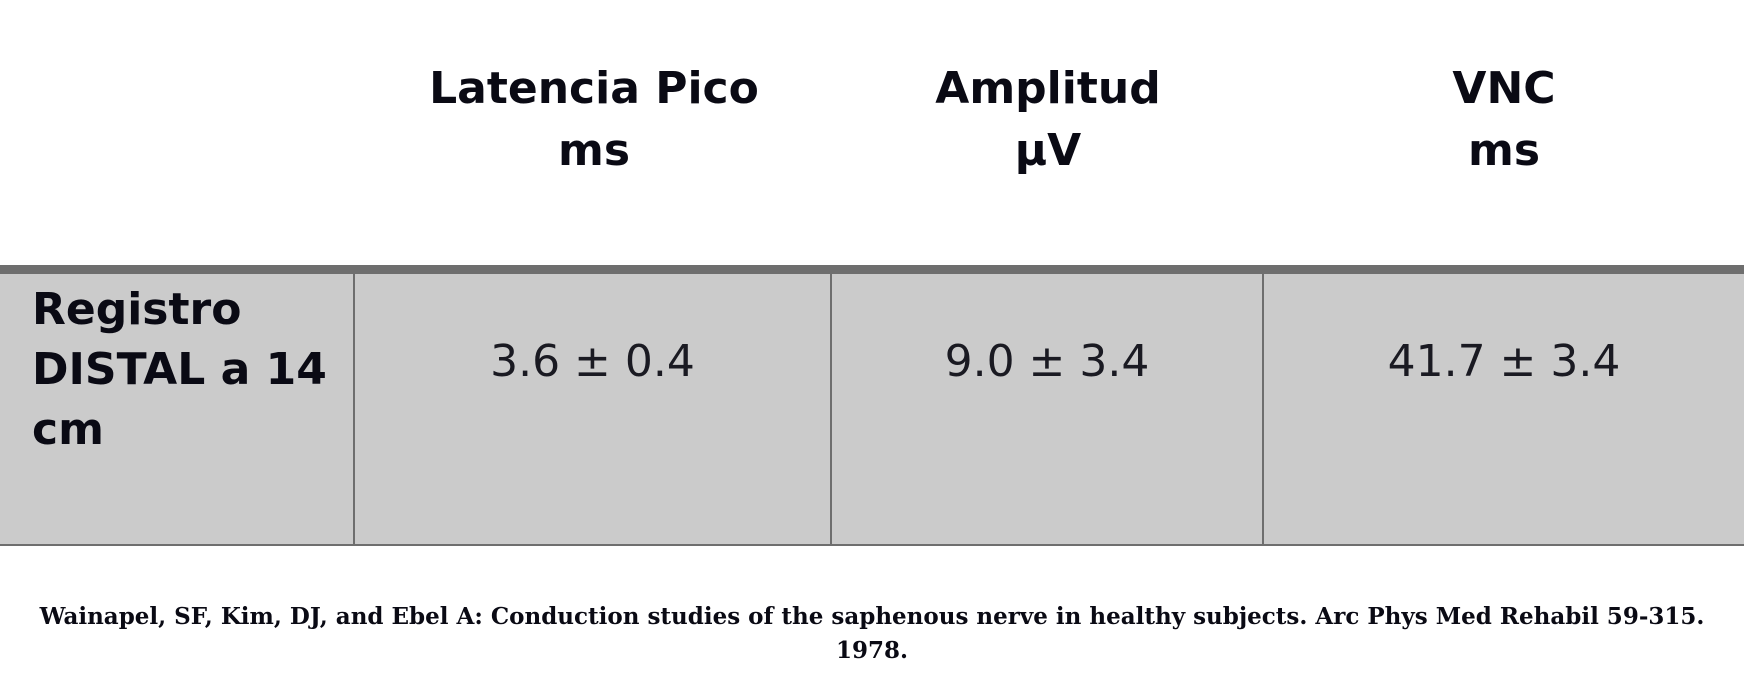 This screenshot has height=692, width=1744. What do you see at coordinates (1047, 361) in the screenshot?
I see `cell-value: 9.0 ± 3.4` at bounding box center [1047, 361].